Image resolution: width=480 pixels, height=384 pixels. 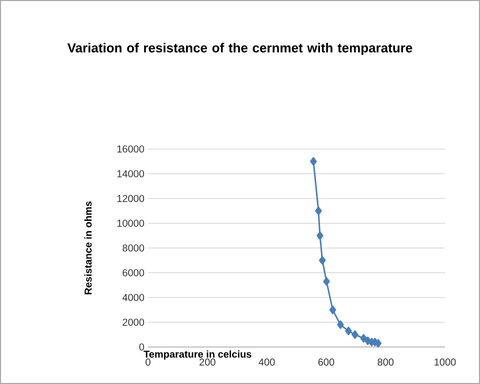 I want to click on y-tick-label: 8000, so click(x=133, y=248).